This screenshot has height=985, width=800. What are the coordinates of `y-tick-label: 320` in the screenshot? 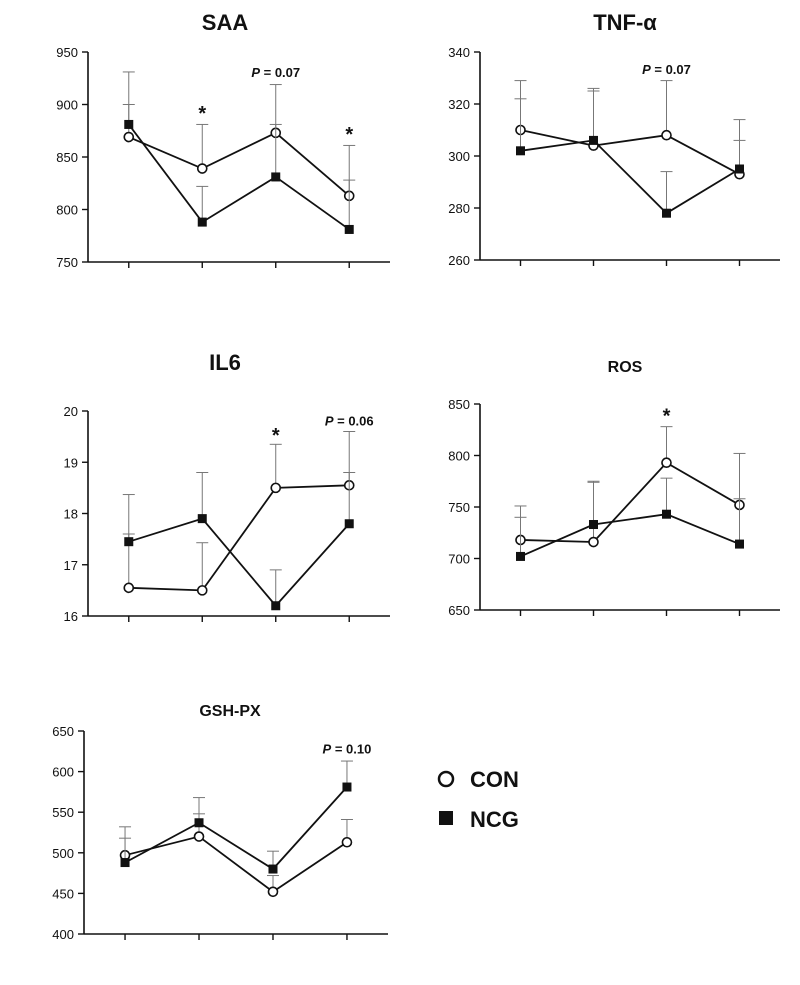 It's located at (459, 104).